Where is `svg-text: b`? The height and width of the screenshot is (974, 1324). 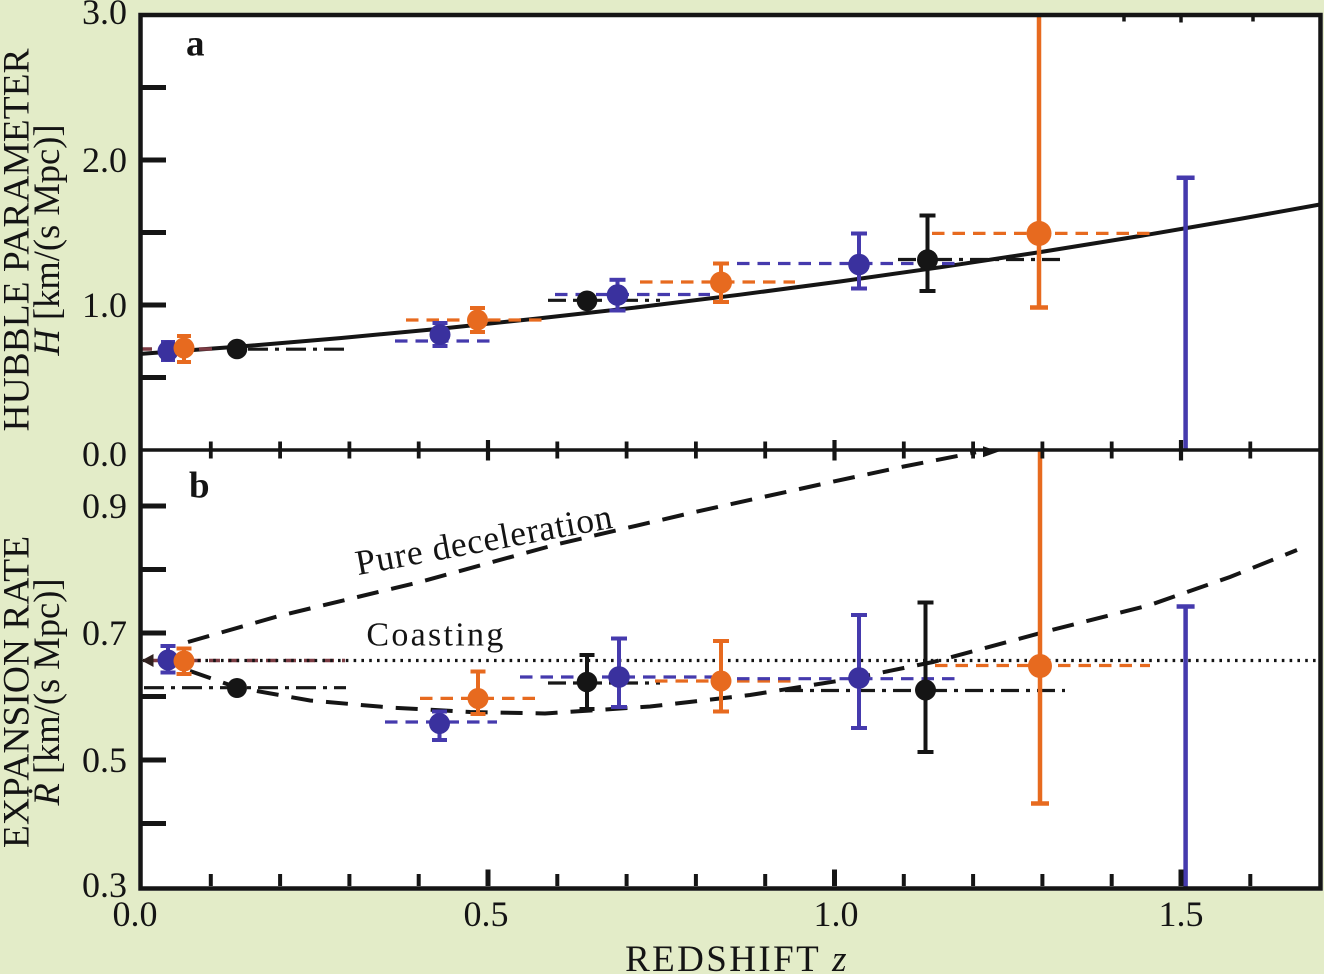
svg-text: b is located at coordinates (199, 486).